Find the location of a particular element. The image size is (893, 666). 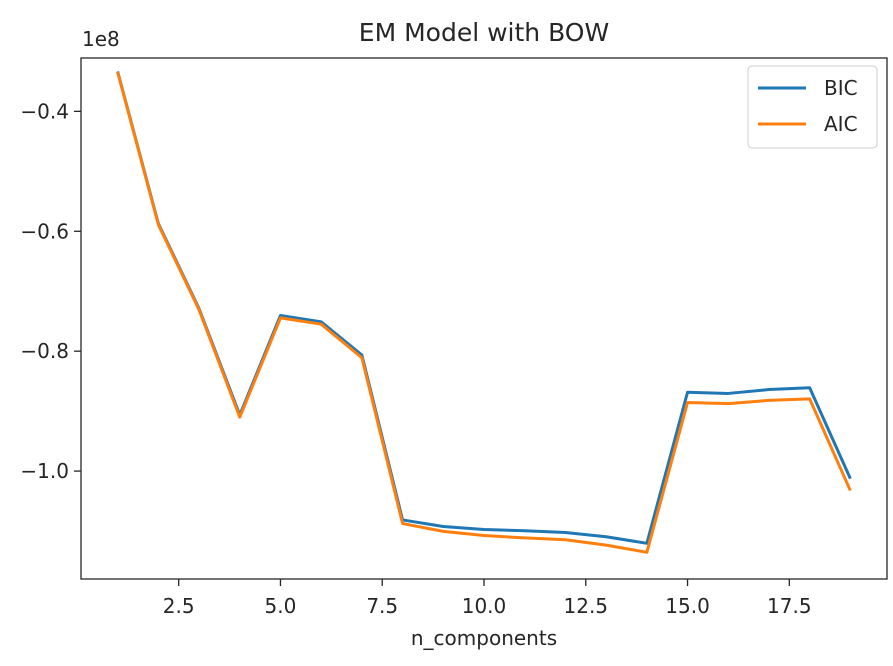

chart-title: EM Model with BOW is located at coordinates (484, 32).